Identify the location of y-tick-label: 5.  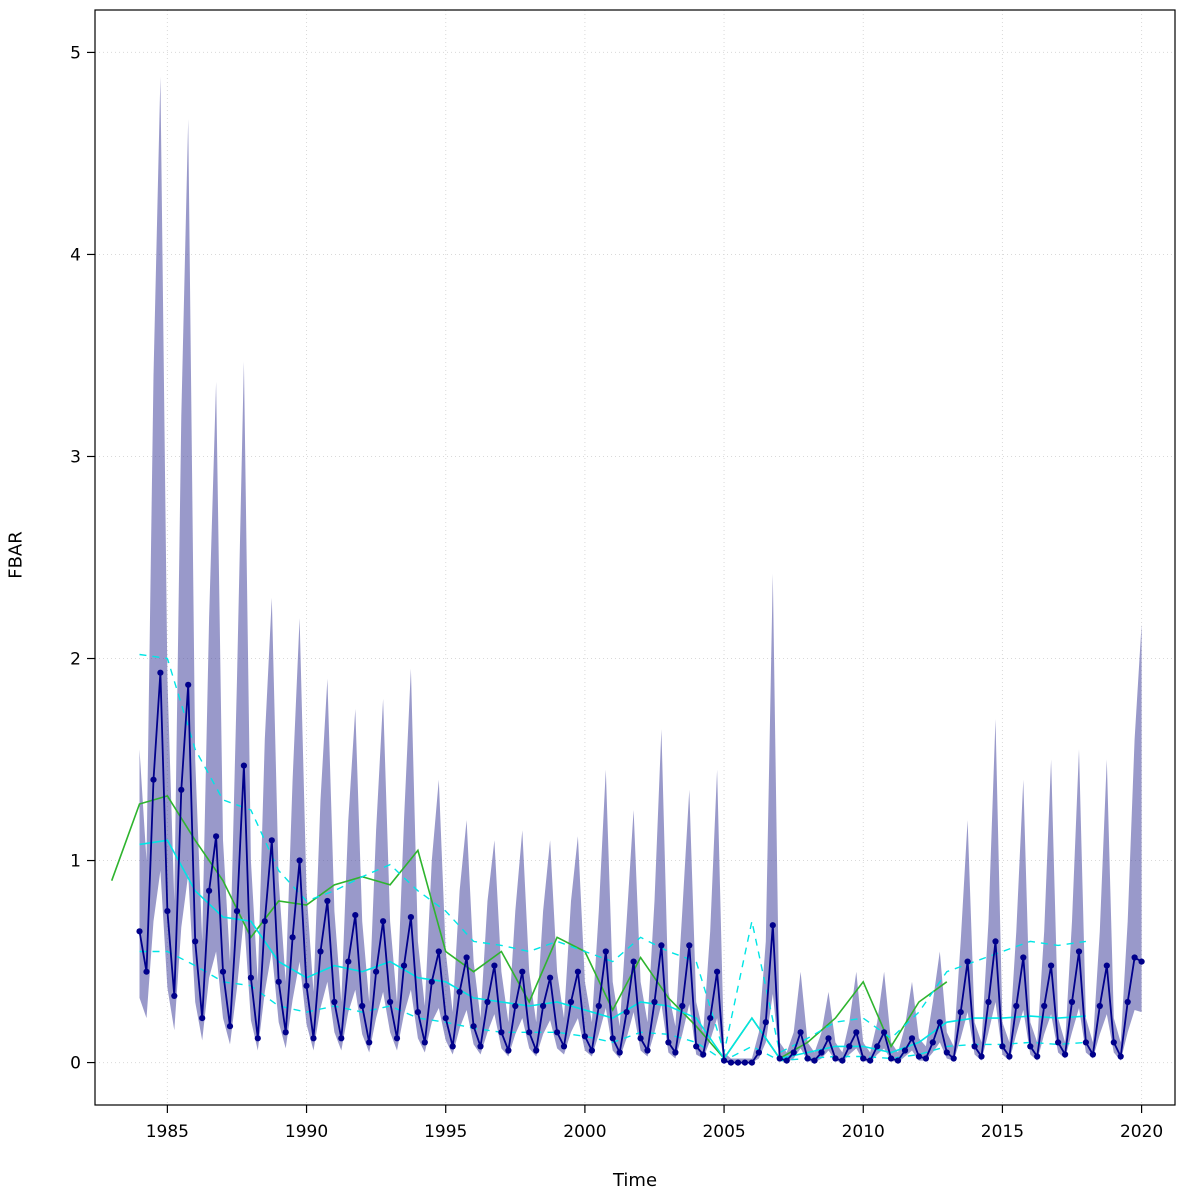
(75, 53).